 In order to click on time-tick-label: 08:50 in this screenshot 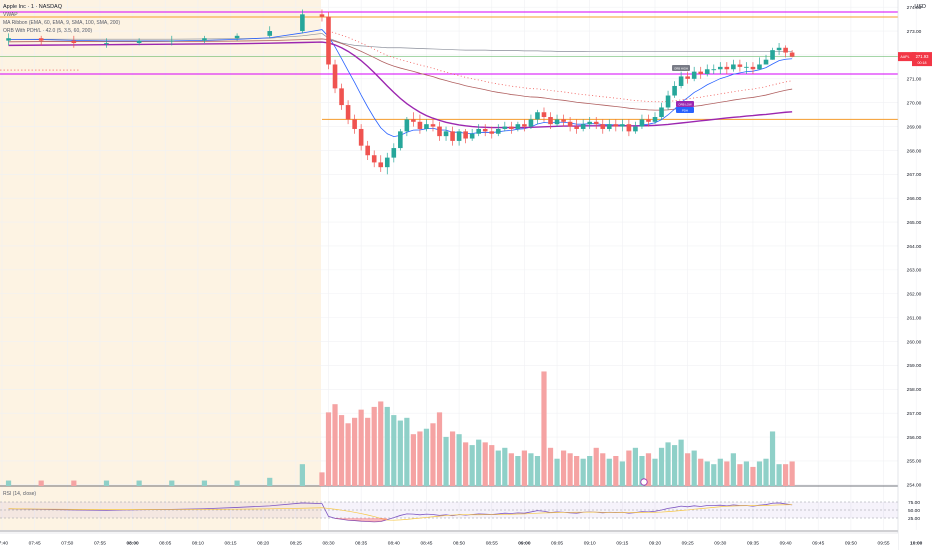, I will do `click(459, 544)`.